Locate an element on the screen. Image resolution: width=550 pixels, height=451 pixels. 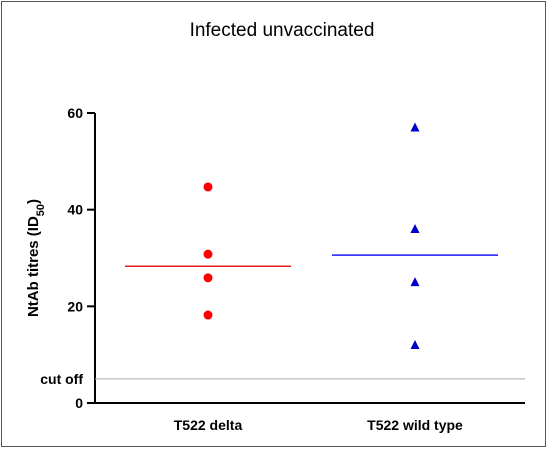
y-tick-label: 60 is located at coordinates (75, 113).